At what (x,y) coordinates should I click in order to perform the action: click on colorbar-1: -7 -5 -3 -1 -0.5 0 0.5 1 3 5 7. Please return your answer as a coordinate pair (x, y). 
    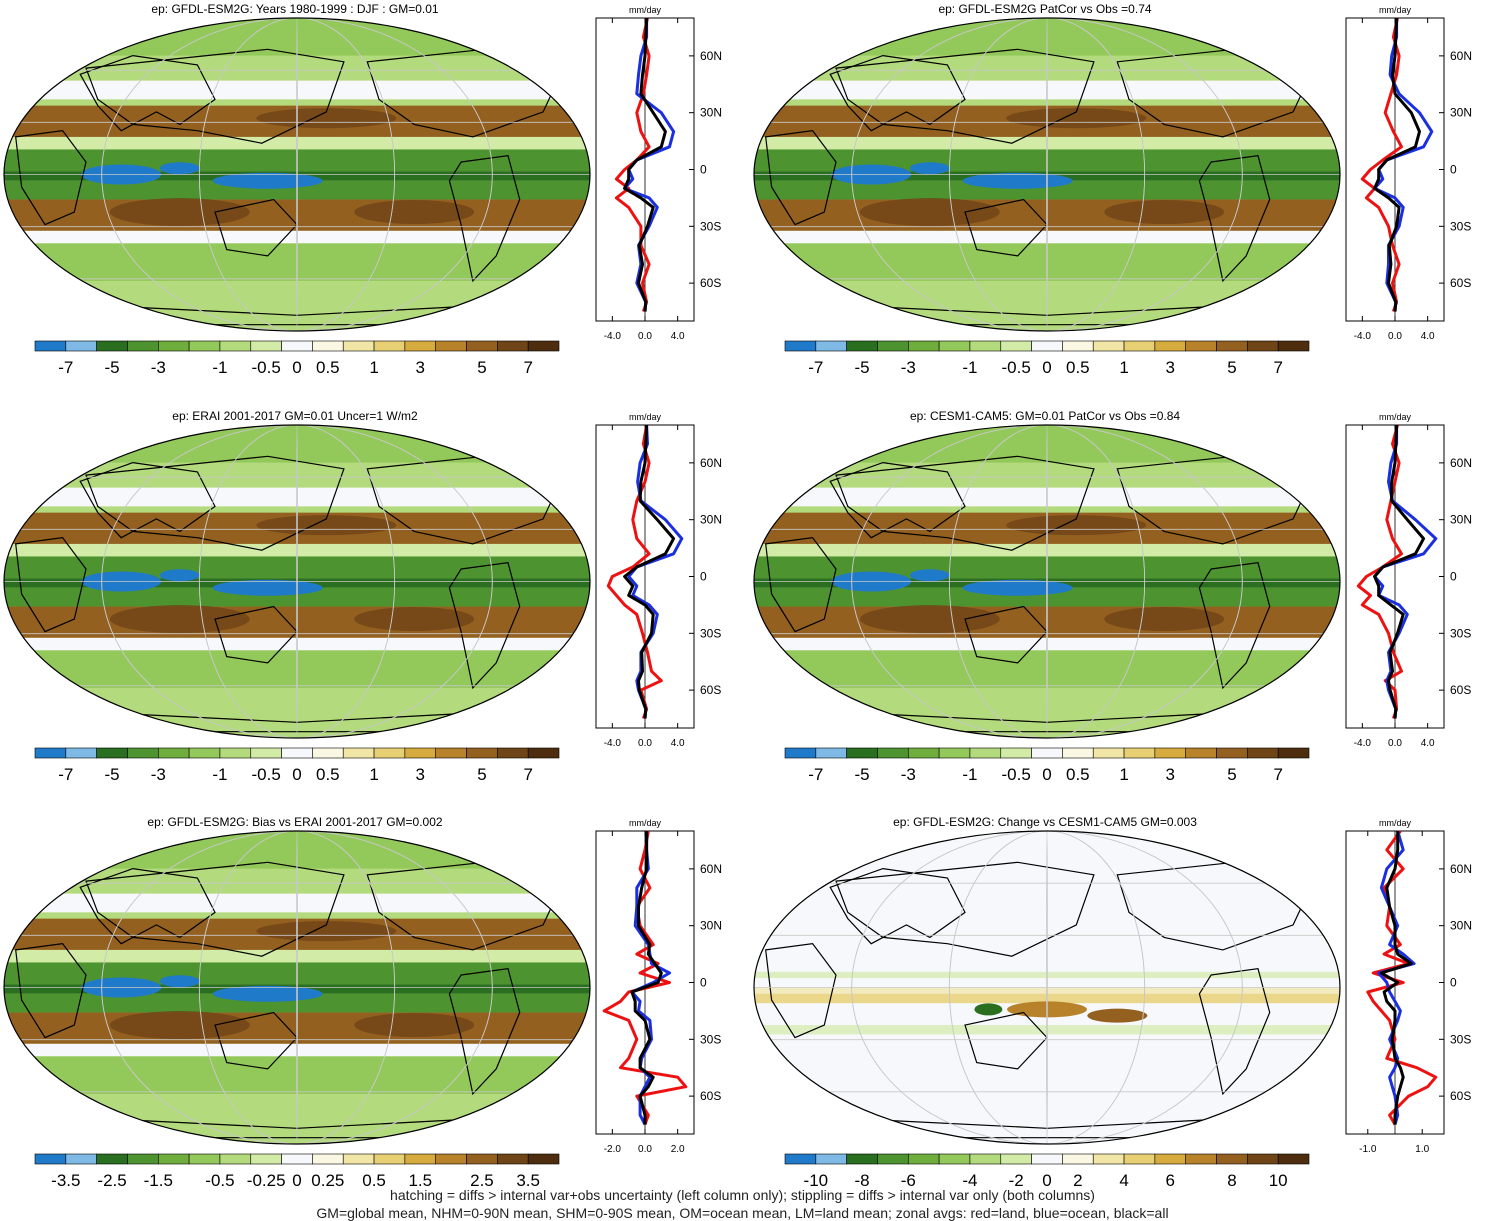
    Looking at the image, I should click on (1047, 358).